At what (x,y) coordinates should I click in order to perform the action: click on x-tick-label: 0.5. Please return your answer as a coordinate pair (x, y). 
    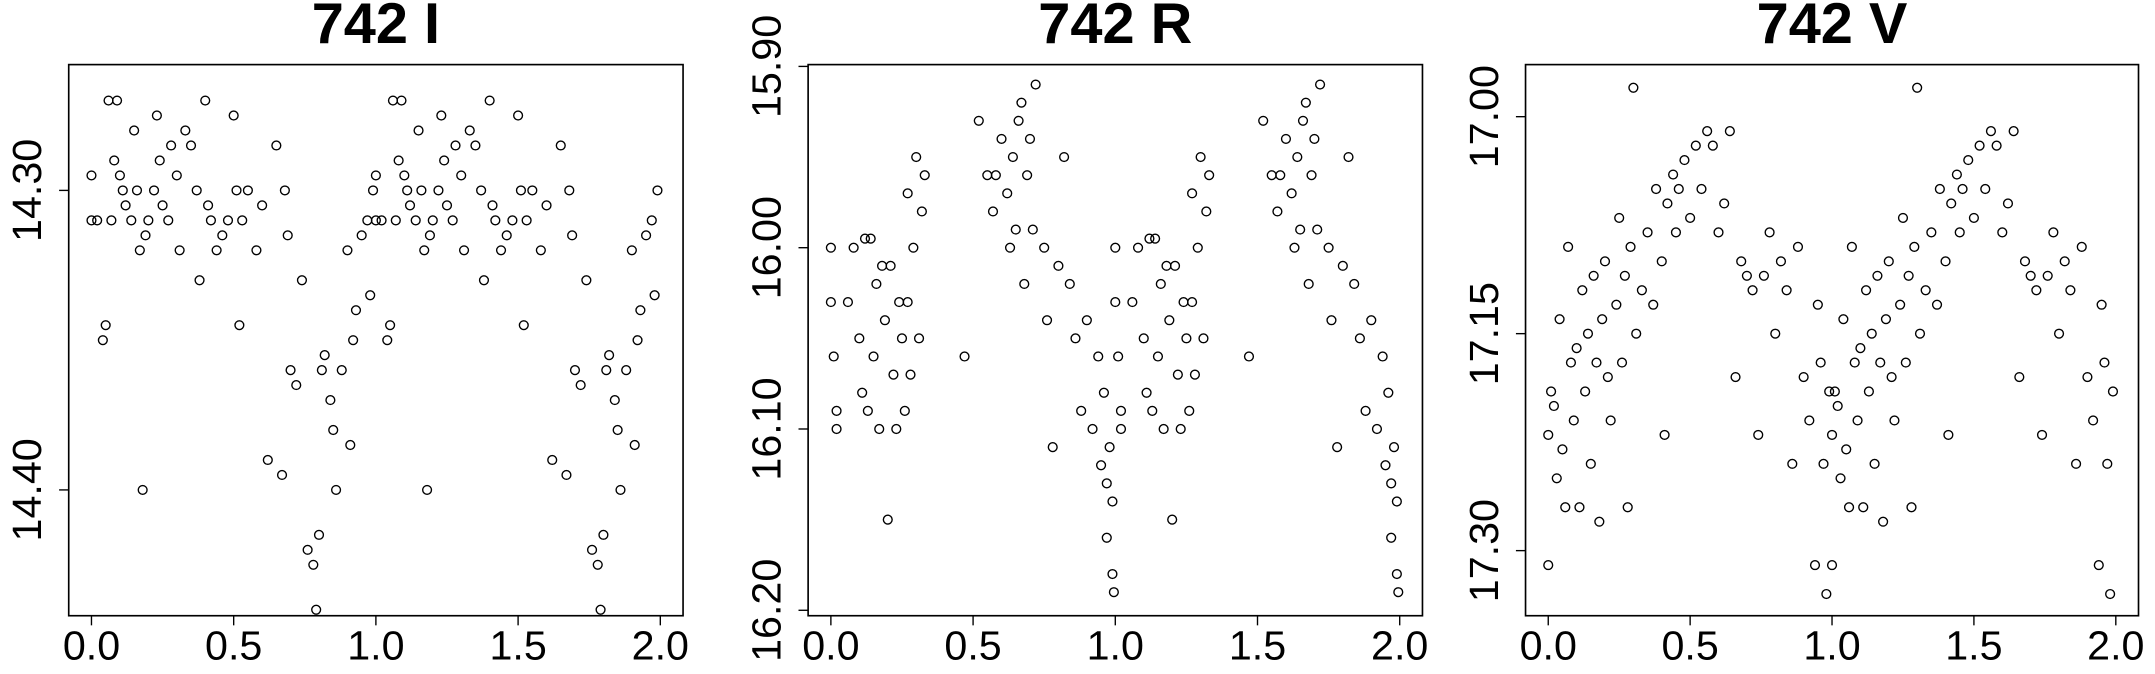
    Looking at the image, I should click on (1689, 646).